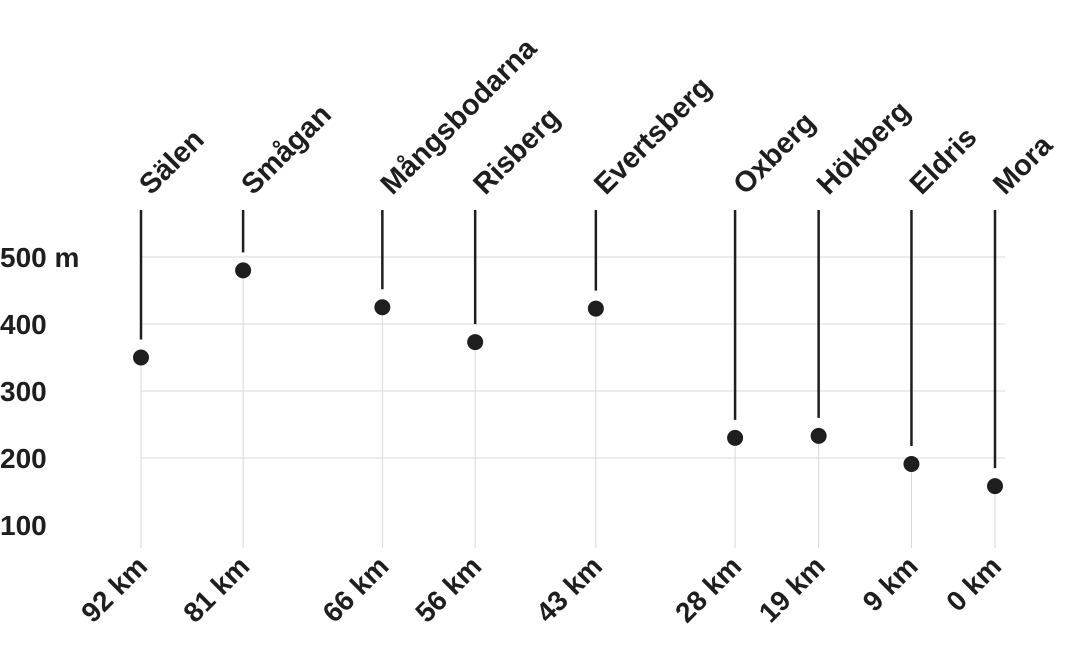 This screenshot has height=657, width=1068. I want to click on y-tick-label: 400, so click(23, 324).